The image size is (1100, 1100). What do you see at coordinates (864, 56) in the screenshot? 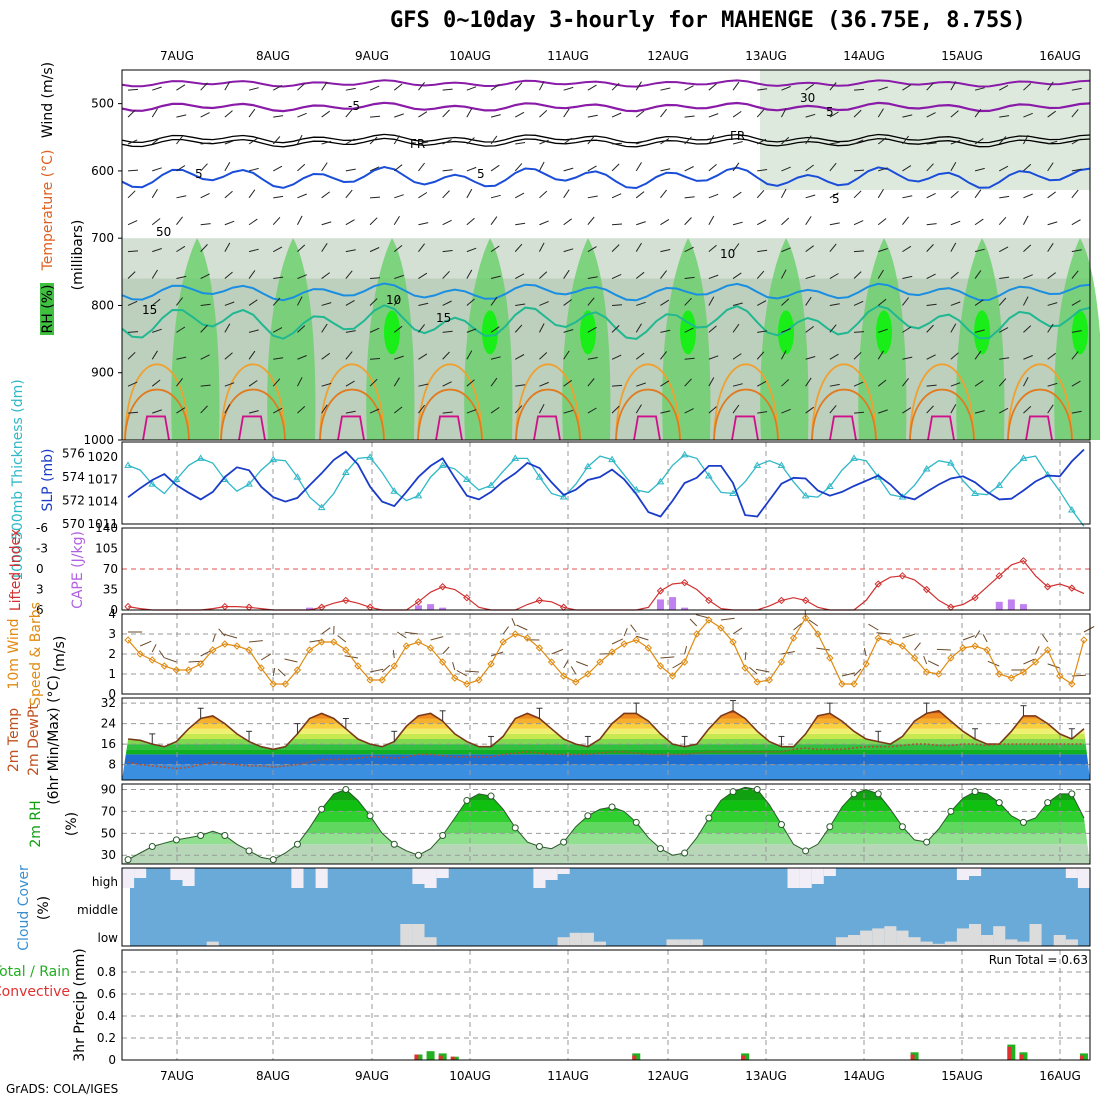
I see `x-axis-label-top: 14AUG` at bounding box center [864, 56].